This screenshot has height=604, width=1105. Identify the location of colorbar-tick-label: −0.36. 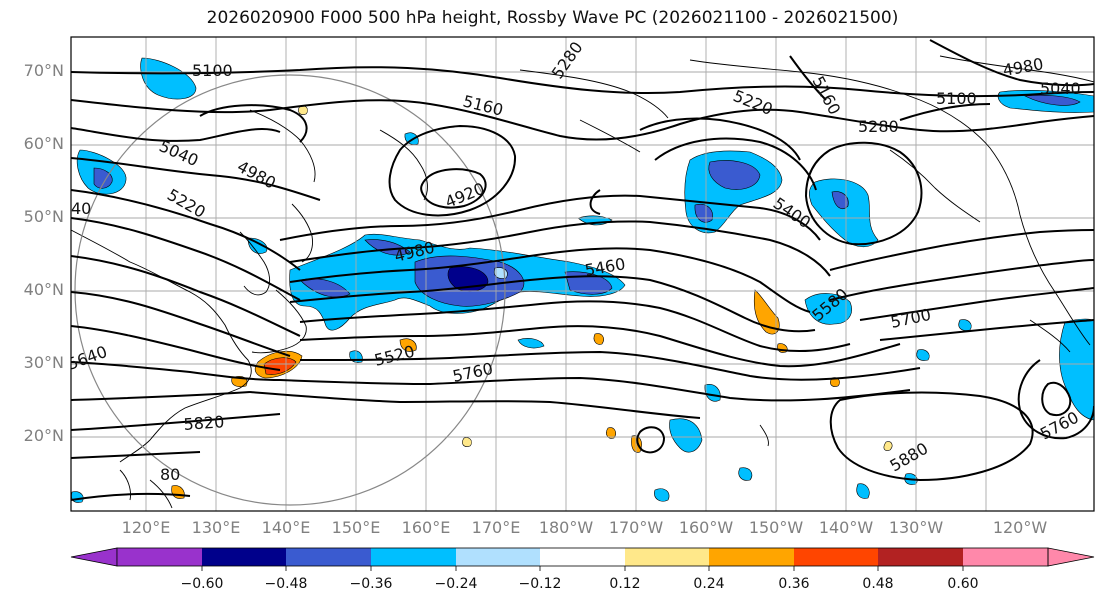
(371, 584).